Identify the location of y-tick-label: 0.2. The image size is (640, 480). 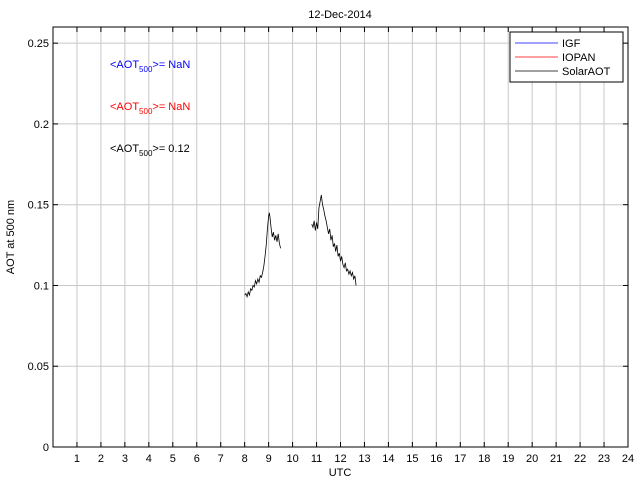
(41, 125).